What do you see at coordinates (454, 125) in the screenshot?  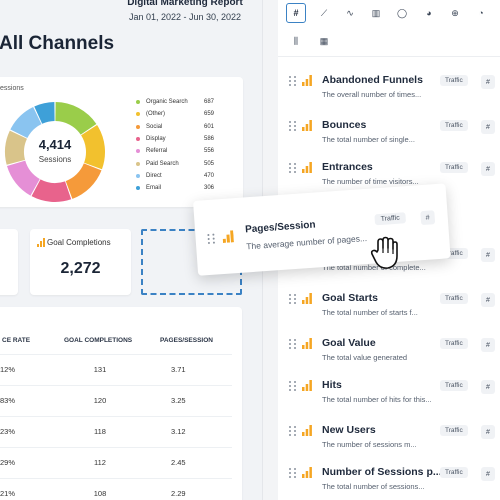 I see `category-badge: Traffic` at bounding box center [454, 125].